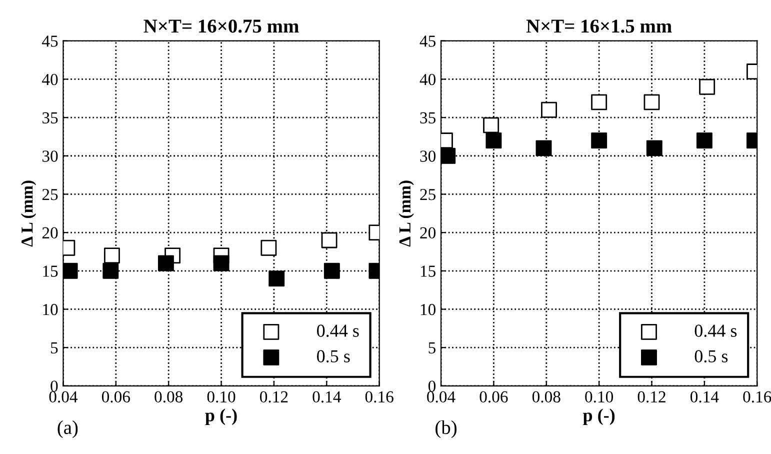 This screenshot has width=771, height=454. I want to click on text: (a), so click(68, 429).